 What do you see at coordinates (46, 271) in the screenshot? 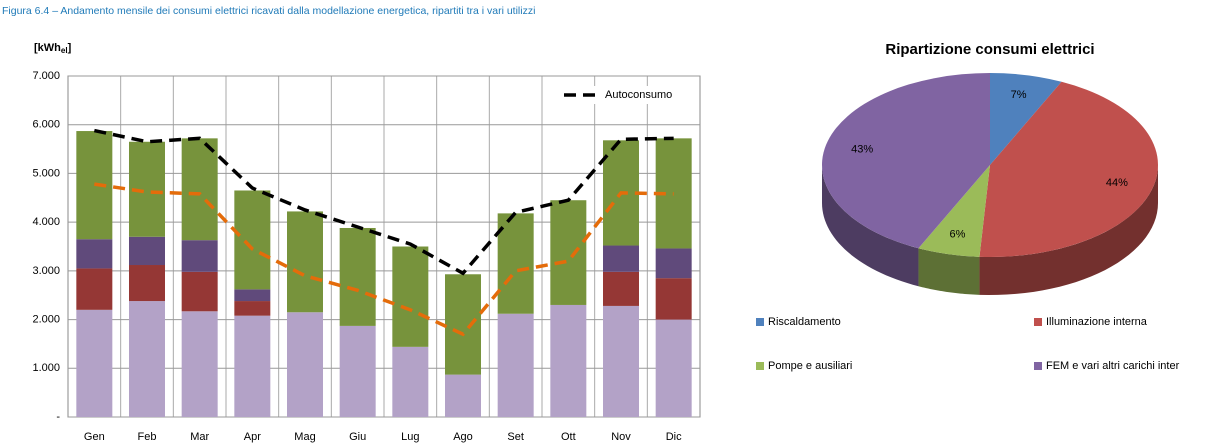
I see `y-tick-label: 3.000` at bounding box center [46, 271].